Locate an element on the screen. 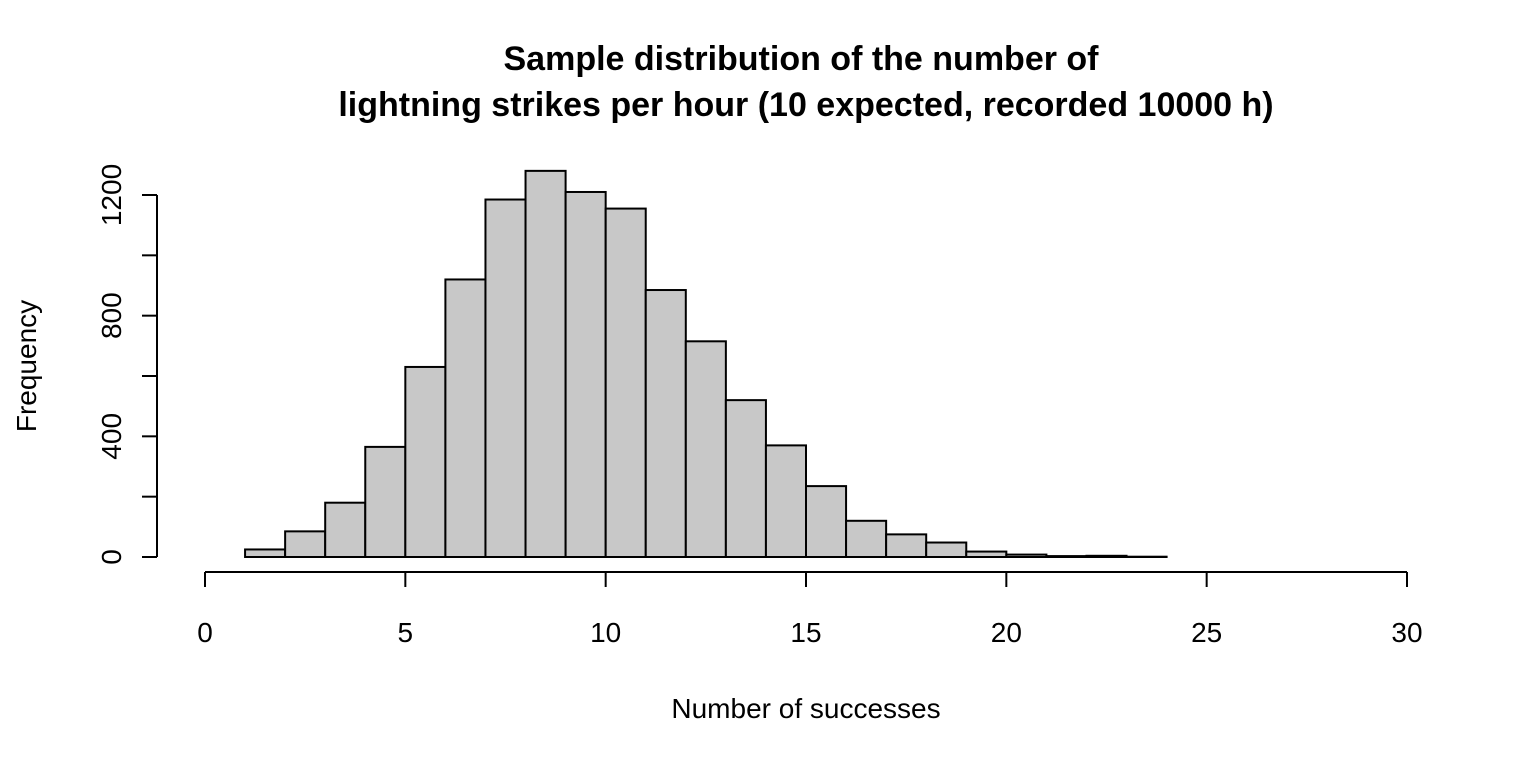 Image resolution: width=1536 pixels, height=768 pixels. y-tick-label: 1200 is located at coordinates (111, 195).